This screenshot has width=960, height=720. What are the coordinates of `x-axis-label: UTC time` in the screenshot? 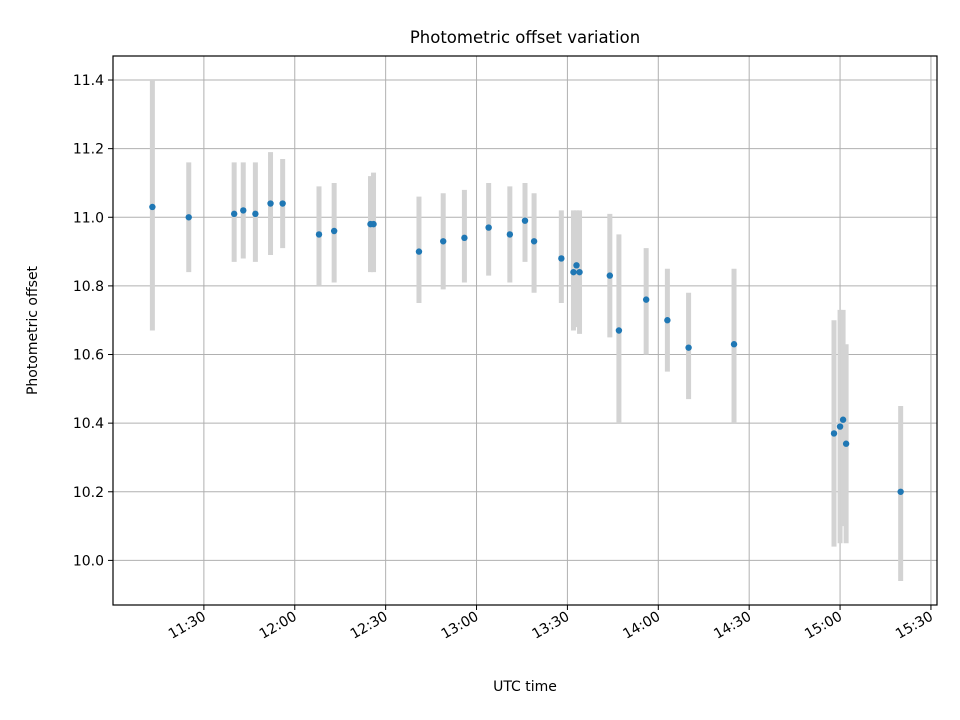 It's located at (525, 687).